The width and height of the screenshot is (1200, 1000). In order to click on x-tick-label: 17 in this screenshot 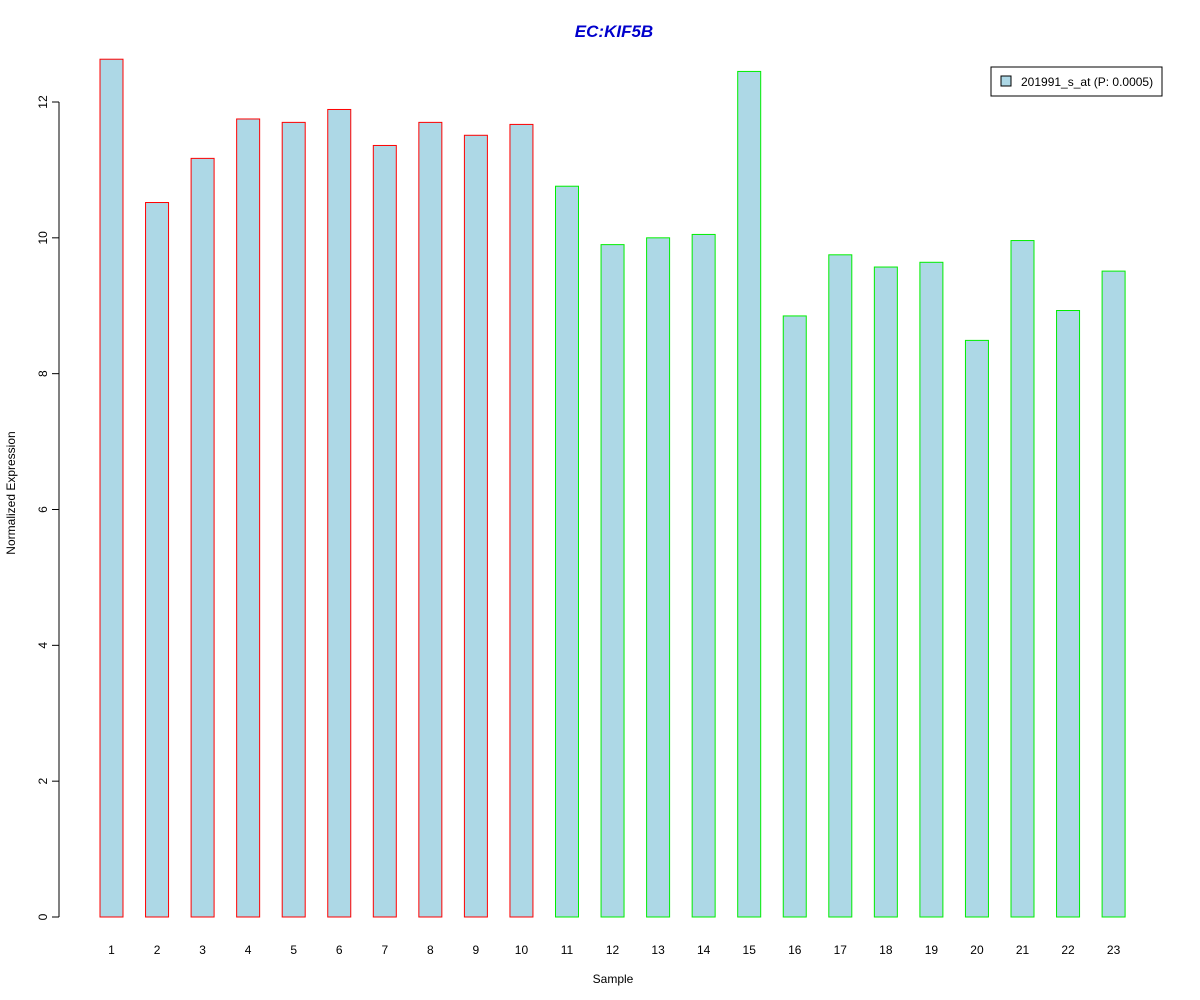, I will do `click(841, 950)`.